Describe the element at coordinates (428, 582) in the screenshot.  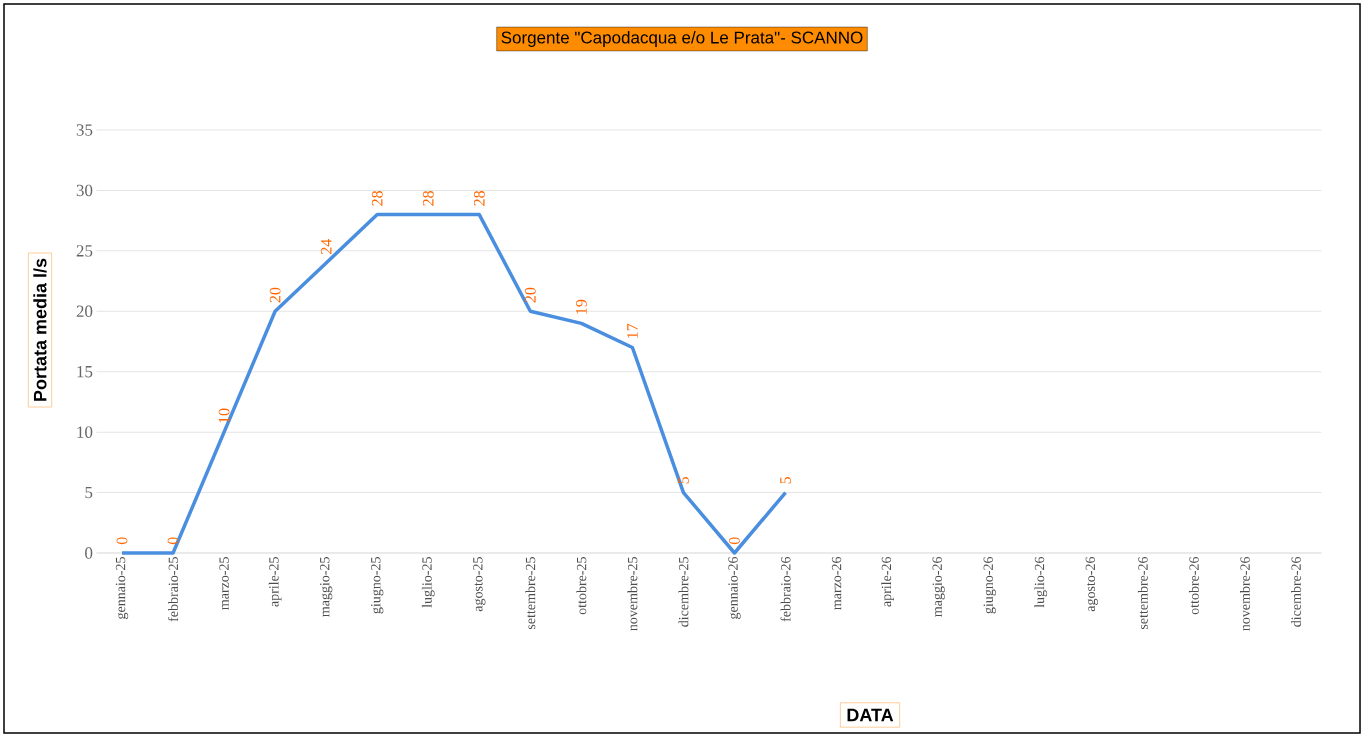
I see `x-tick-label: luglio-25` at that location.